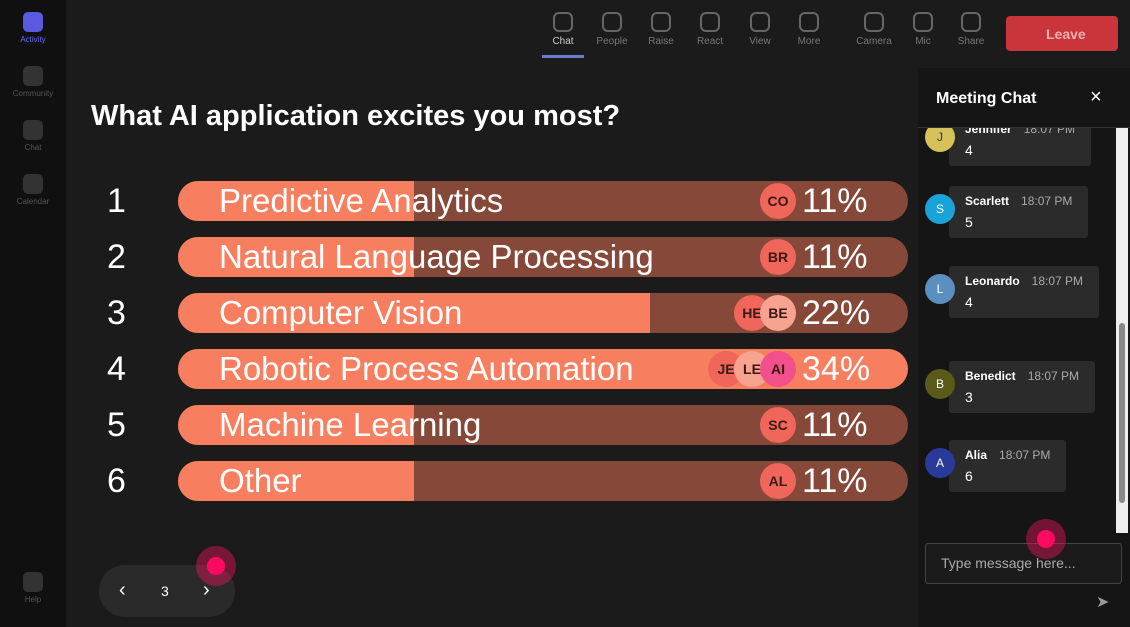  I want to click on toolbar-button: React, so click(710, 29).